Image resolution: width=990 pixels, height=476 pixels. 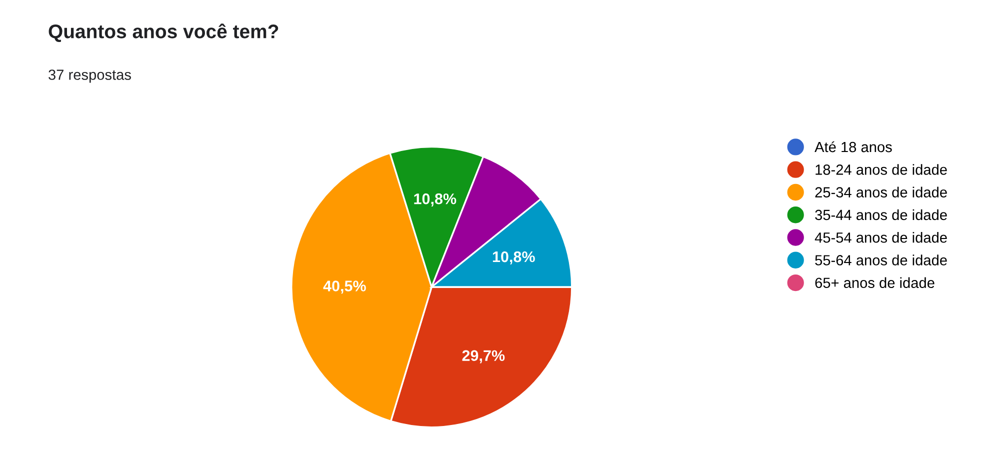 I want to click on legend-label: 55-64 anos de idade, so click(x=881, y=260).